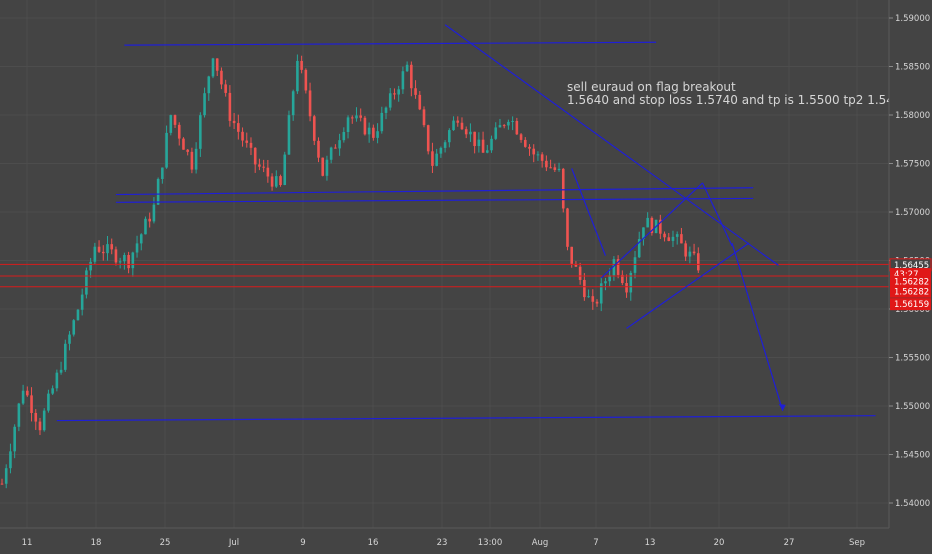  I want to click on time-tick-label: 11, so click(27, 543).